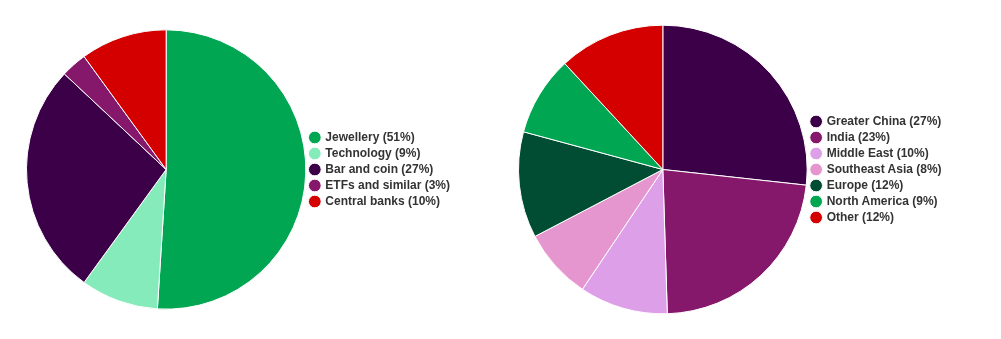 The image size is (1001, 339). I want to click on legend-label: Technology (9%), so click(373, 152).